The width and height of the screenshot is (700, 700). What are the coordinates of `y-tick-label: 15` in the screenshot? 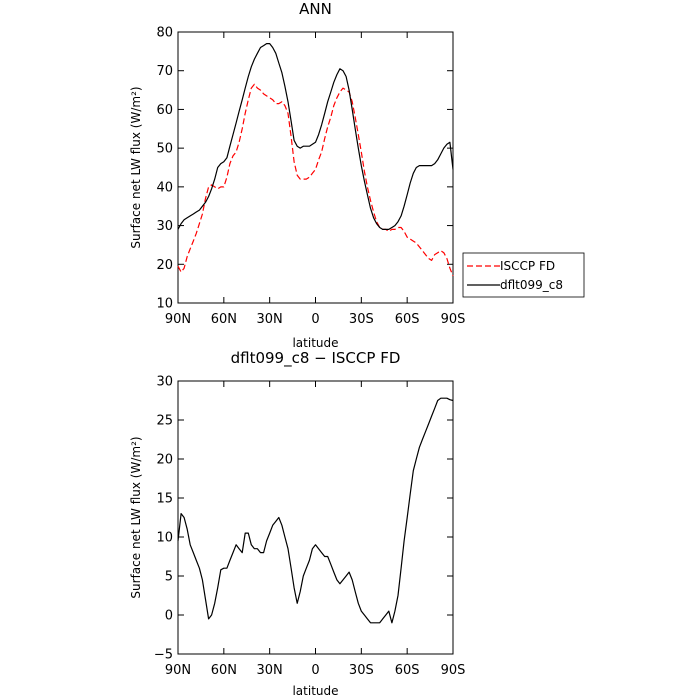 It's located at (164, 499).